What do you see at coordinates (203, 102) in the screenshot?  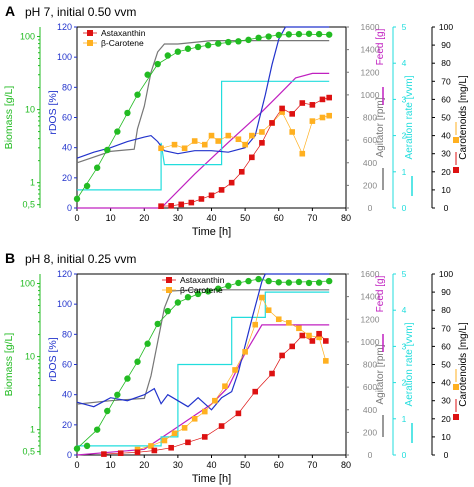 I see `agitator-line` at bounding box center [203, 102].